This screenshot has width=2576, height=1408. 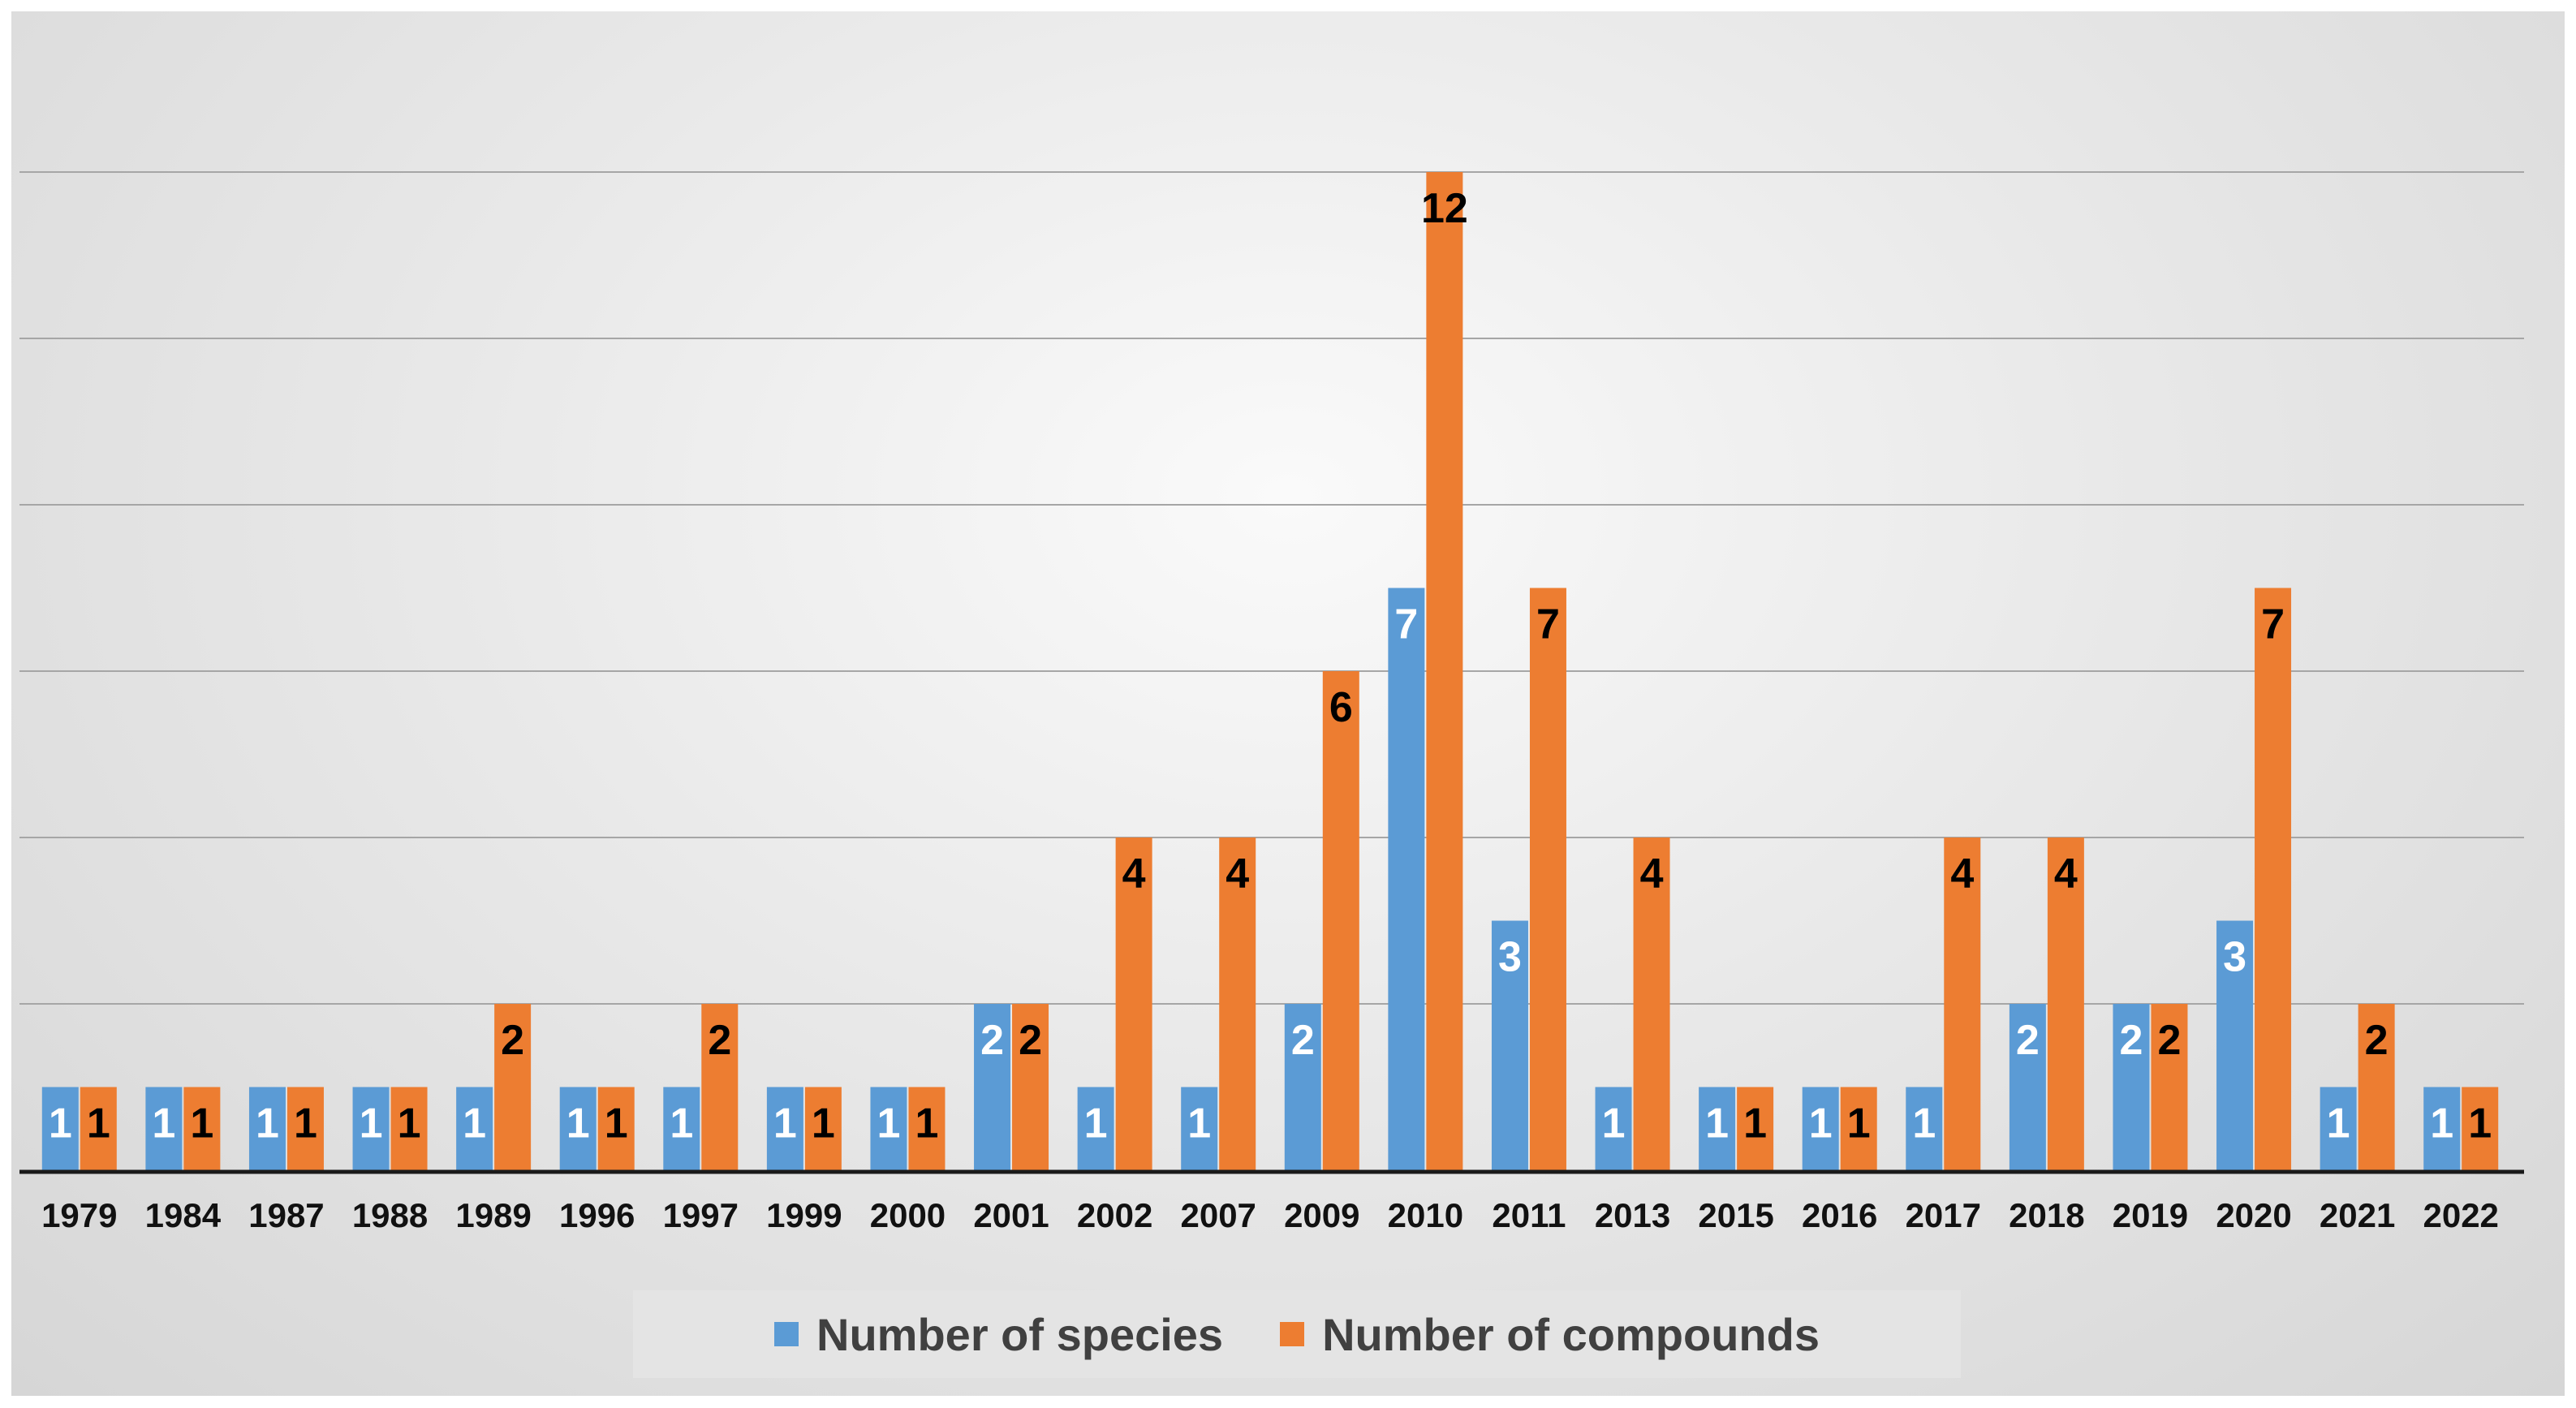 I want to click on legend-label-species: Number of species, so click(x=1020, y=1334).